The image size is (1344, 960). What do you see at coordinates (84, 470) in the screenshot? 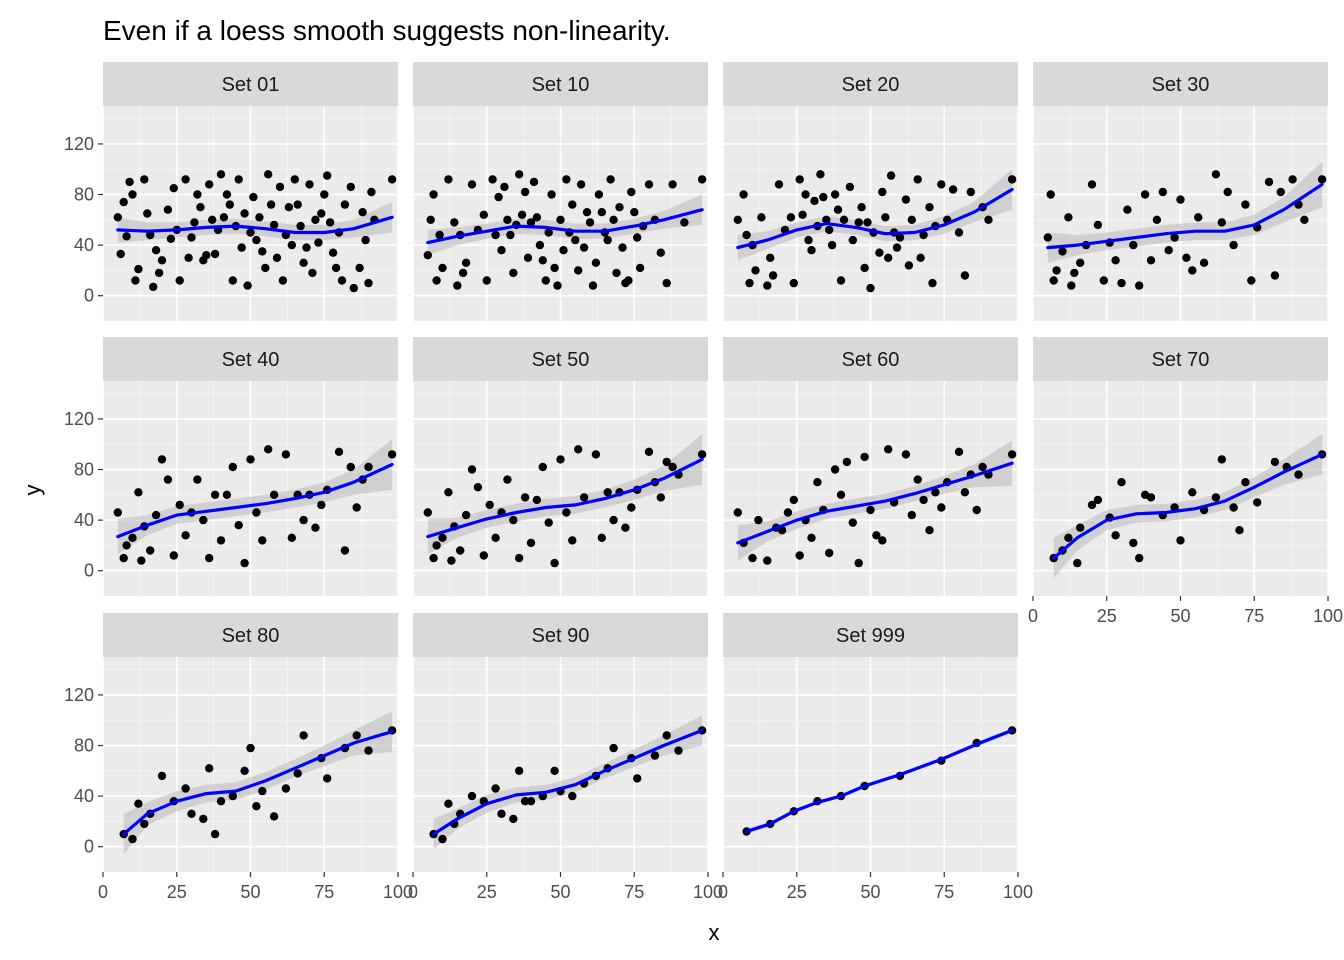
I see `y-tick-label: 80` at bounding box center [84, 470].